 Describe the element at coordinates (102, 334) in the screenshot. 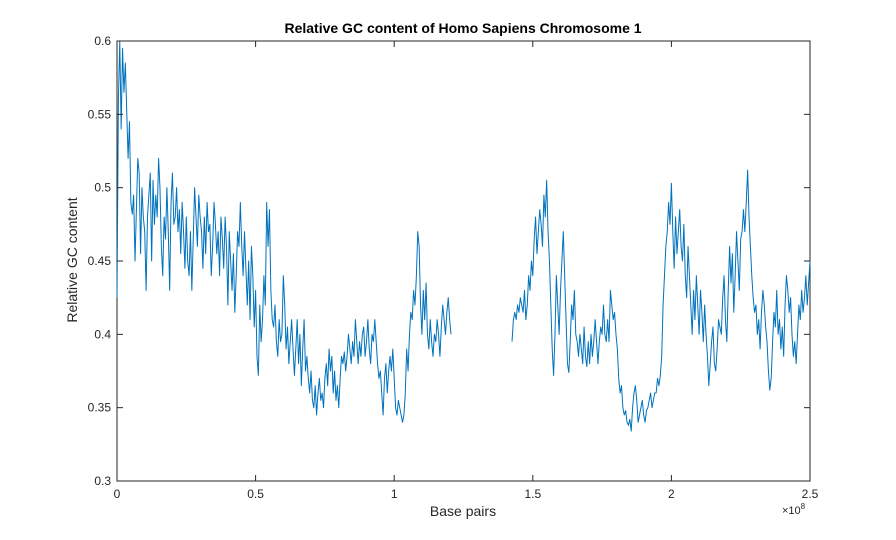

I see `y-tick-label: 0.4` at that location.